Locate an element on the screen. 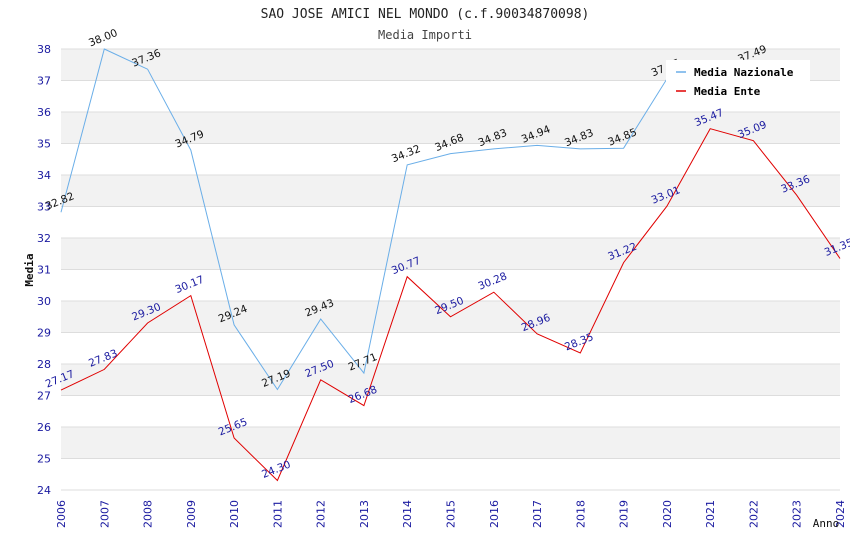  x-tick-label: 2007 is located at coordinates (104, 514).